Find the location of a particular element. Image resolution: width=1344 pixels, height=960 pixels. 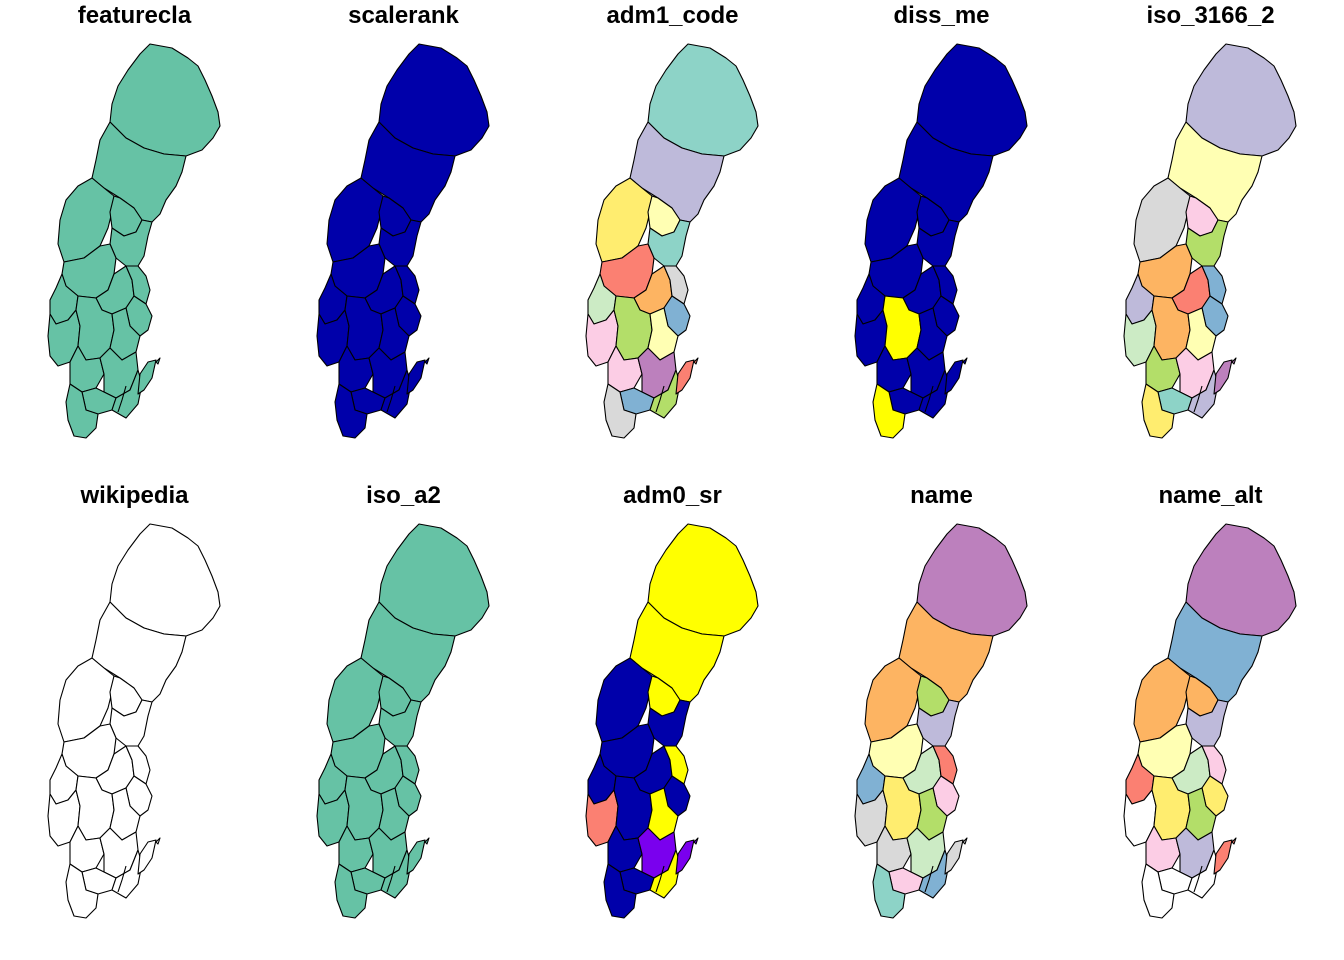

map-panel-scalerank: scalerank is located at coordinates (403, 240).